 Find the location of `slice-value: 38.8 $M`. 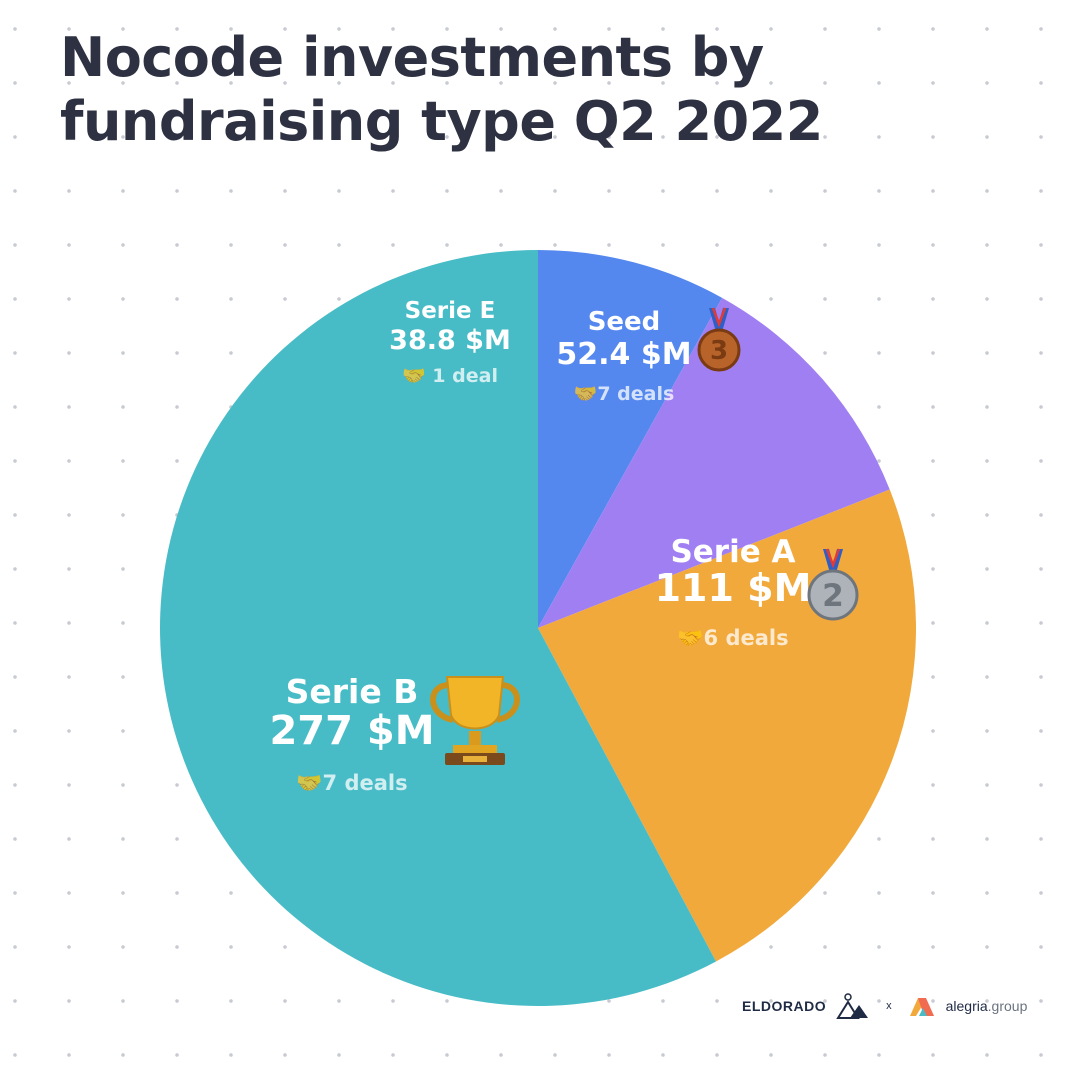

slice-value: 38.8 $M is located at coordinates (450, 340).